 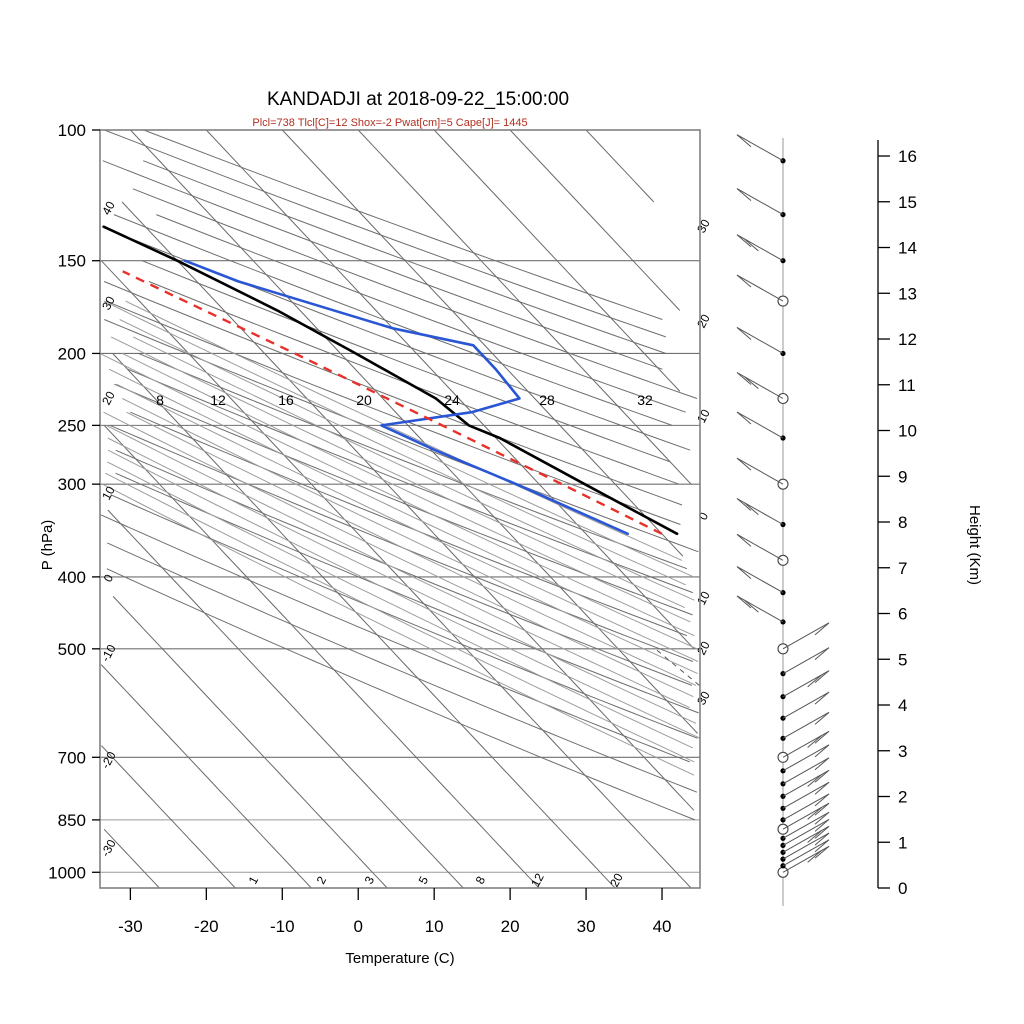 I want to click on isotherm-label-right-5: 20, so click(x=703, y=648).